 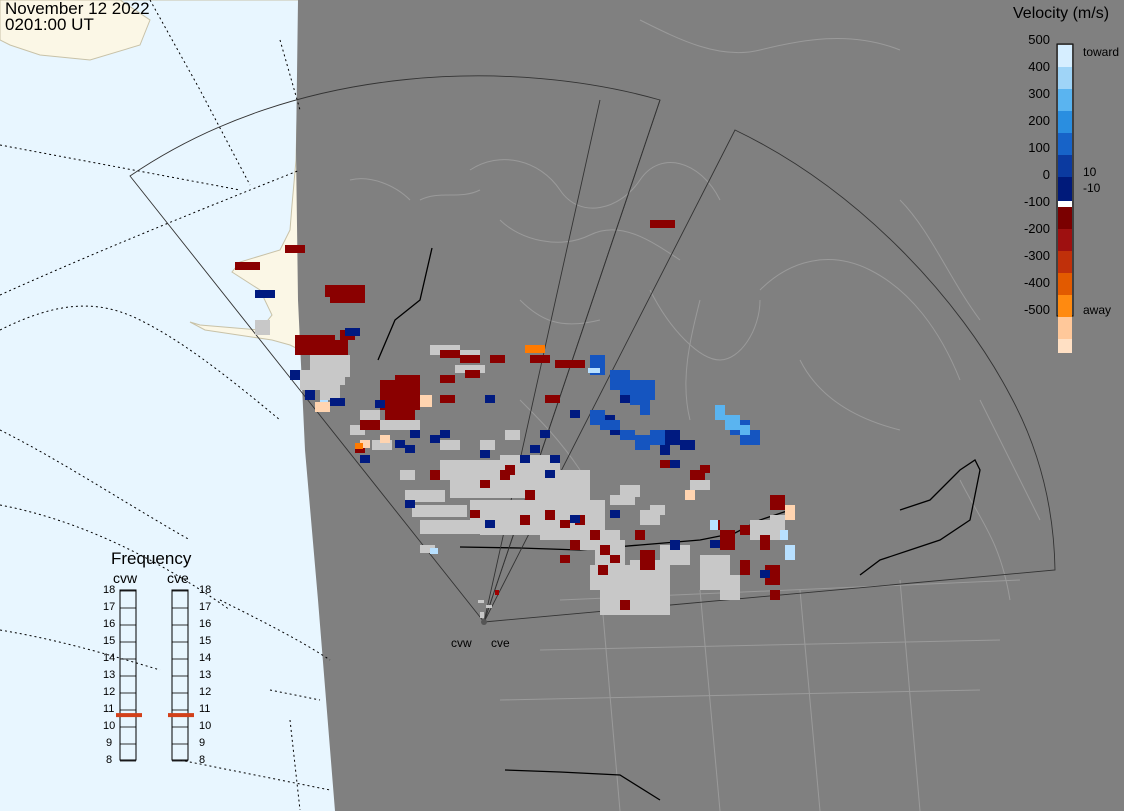 I want to click on cvw-freq-bar, so click(x=128, y=675).